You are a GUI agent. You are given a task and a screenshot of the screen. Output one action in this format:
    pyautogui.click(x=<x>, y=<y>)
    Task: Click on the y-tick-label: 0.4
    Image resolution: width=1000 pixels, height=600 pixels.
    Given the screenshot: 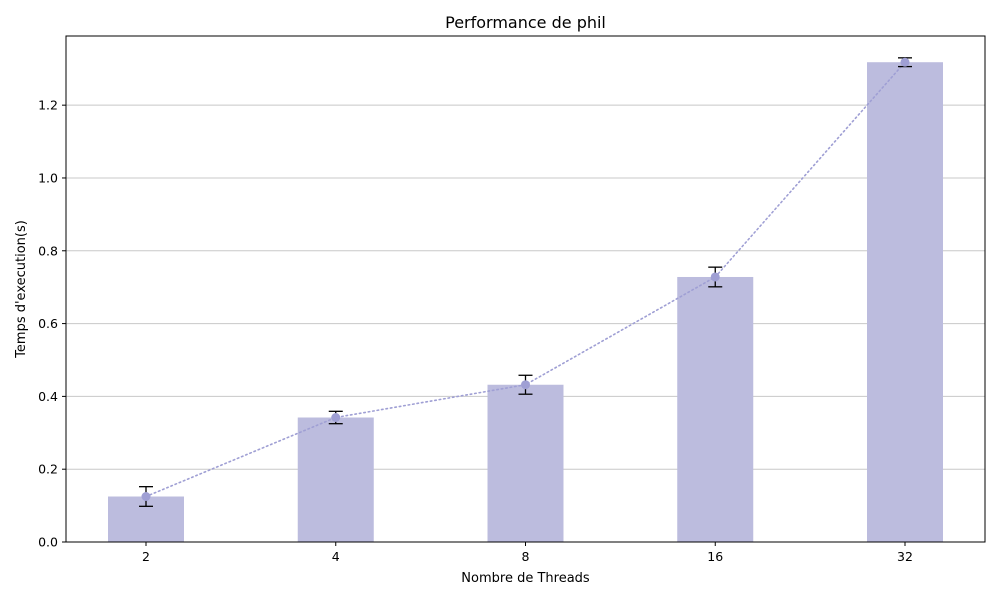 What is the action you would take?
    pyautogui.click(x=48, y=396)
    